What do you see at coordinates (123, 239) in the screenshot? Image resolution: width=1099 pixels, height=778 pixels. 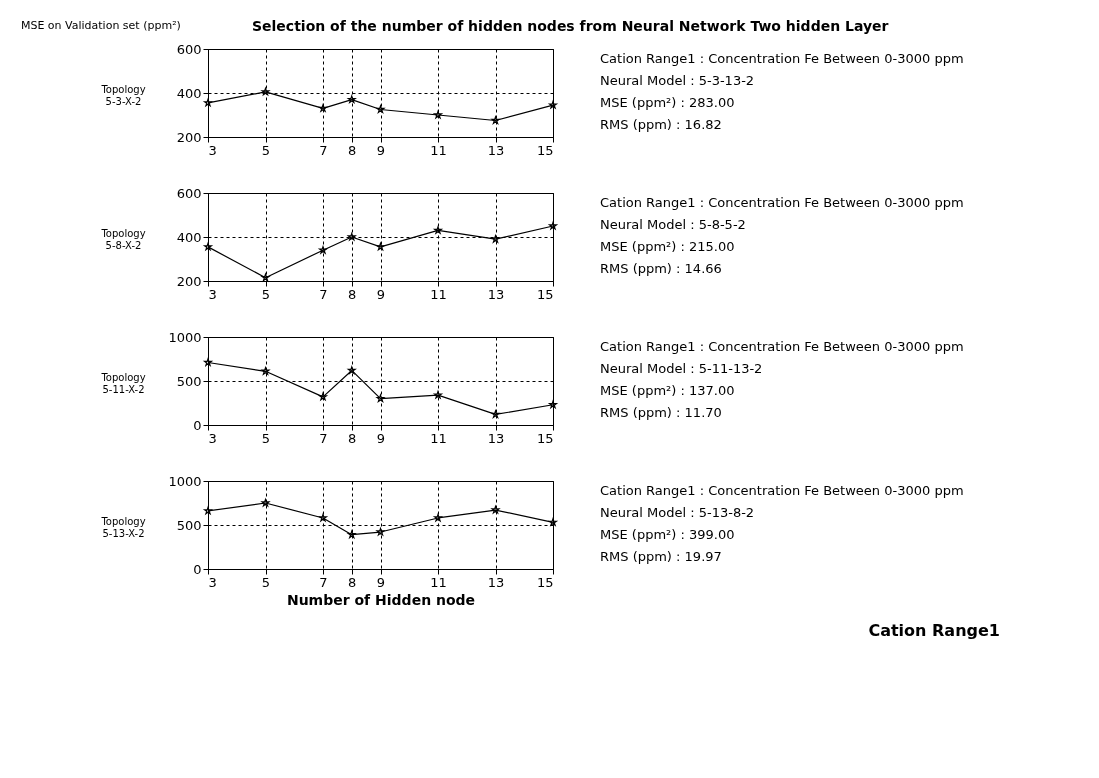 I see `y-axis-title: Topology 5-8-X-2` at bounding box center [123, 239].